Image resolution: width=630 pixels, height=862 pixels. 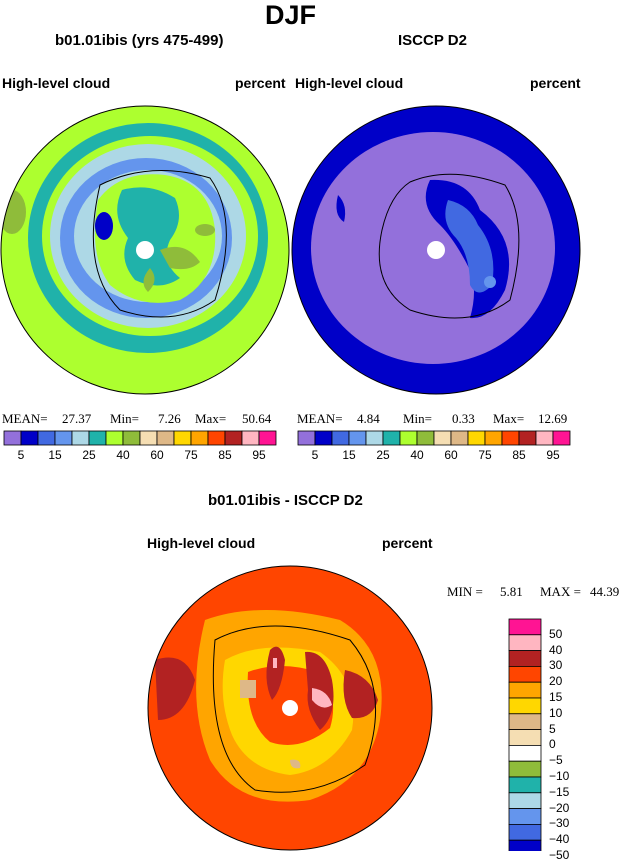 What do you see at coordinates (157, 455) in the screenshot?
I see `left-colorbar-tick-label: 60` at bounding box center [157, 455].